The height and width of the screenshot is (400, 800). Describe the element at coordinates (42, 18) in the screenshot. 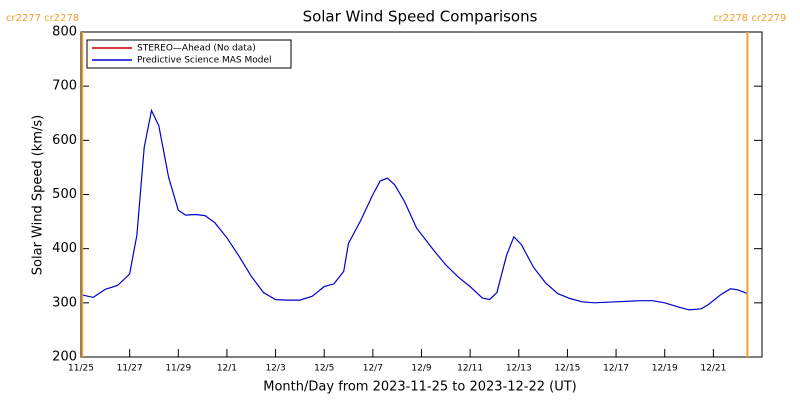

I see `carrington-label: cr2277 cr2278` at that location.